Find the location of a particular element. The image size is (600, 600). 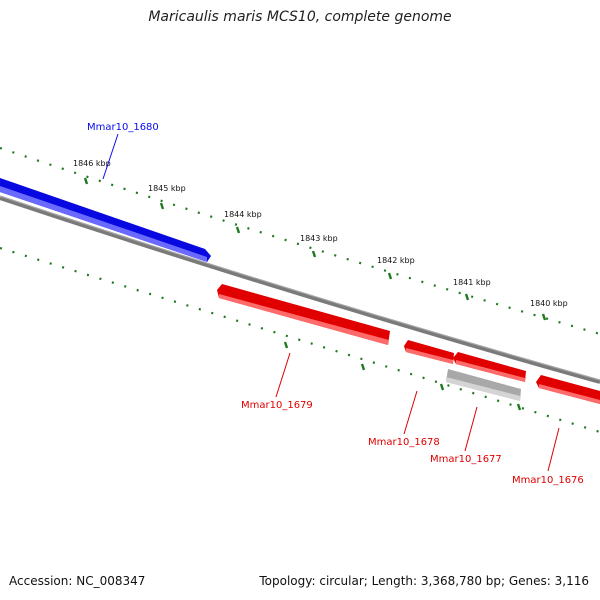

tick-label: 1846 kbp is located at coordinates (92, 163).